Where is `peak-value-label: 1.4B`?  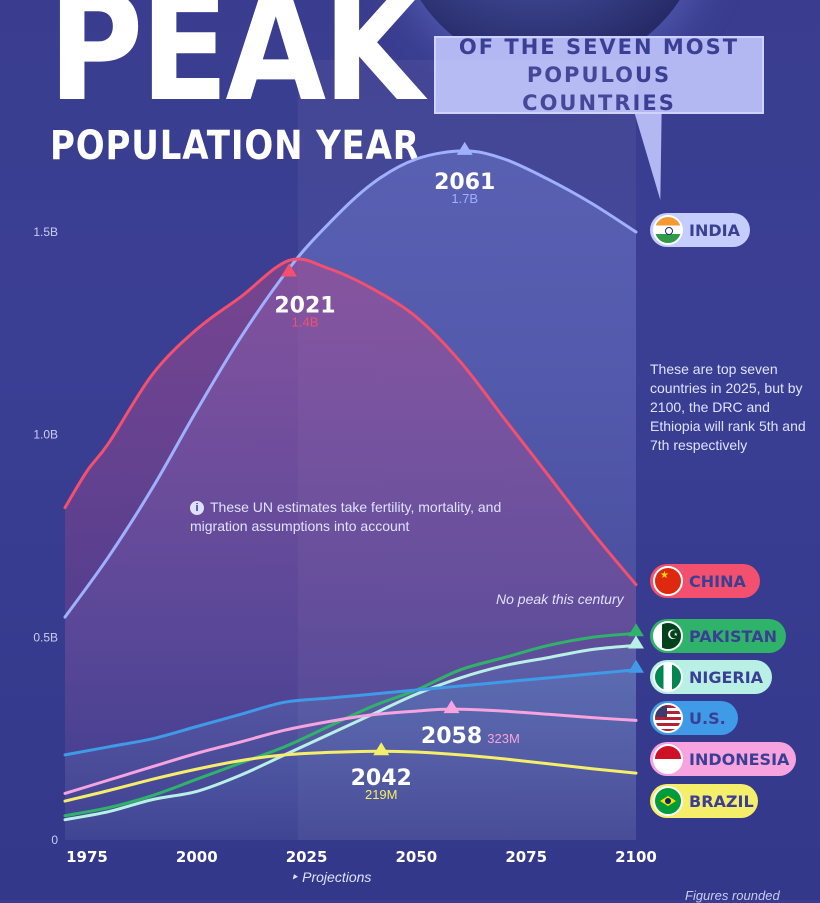 peak-value-label: 1.4B is located at coordinates (305, 322).